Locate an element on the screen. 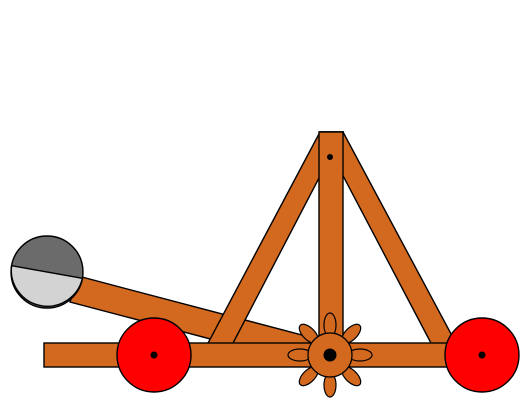  left-wheel-axle is located at coordinates (154, 355).